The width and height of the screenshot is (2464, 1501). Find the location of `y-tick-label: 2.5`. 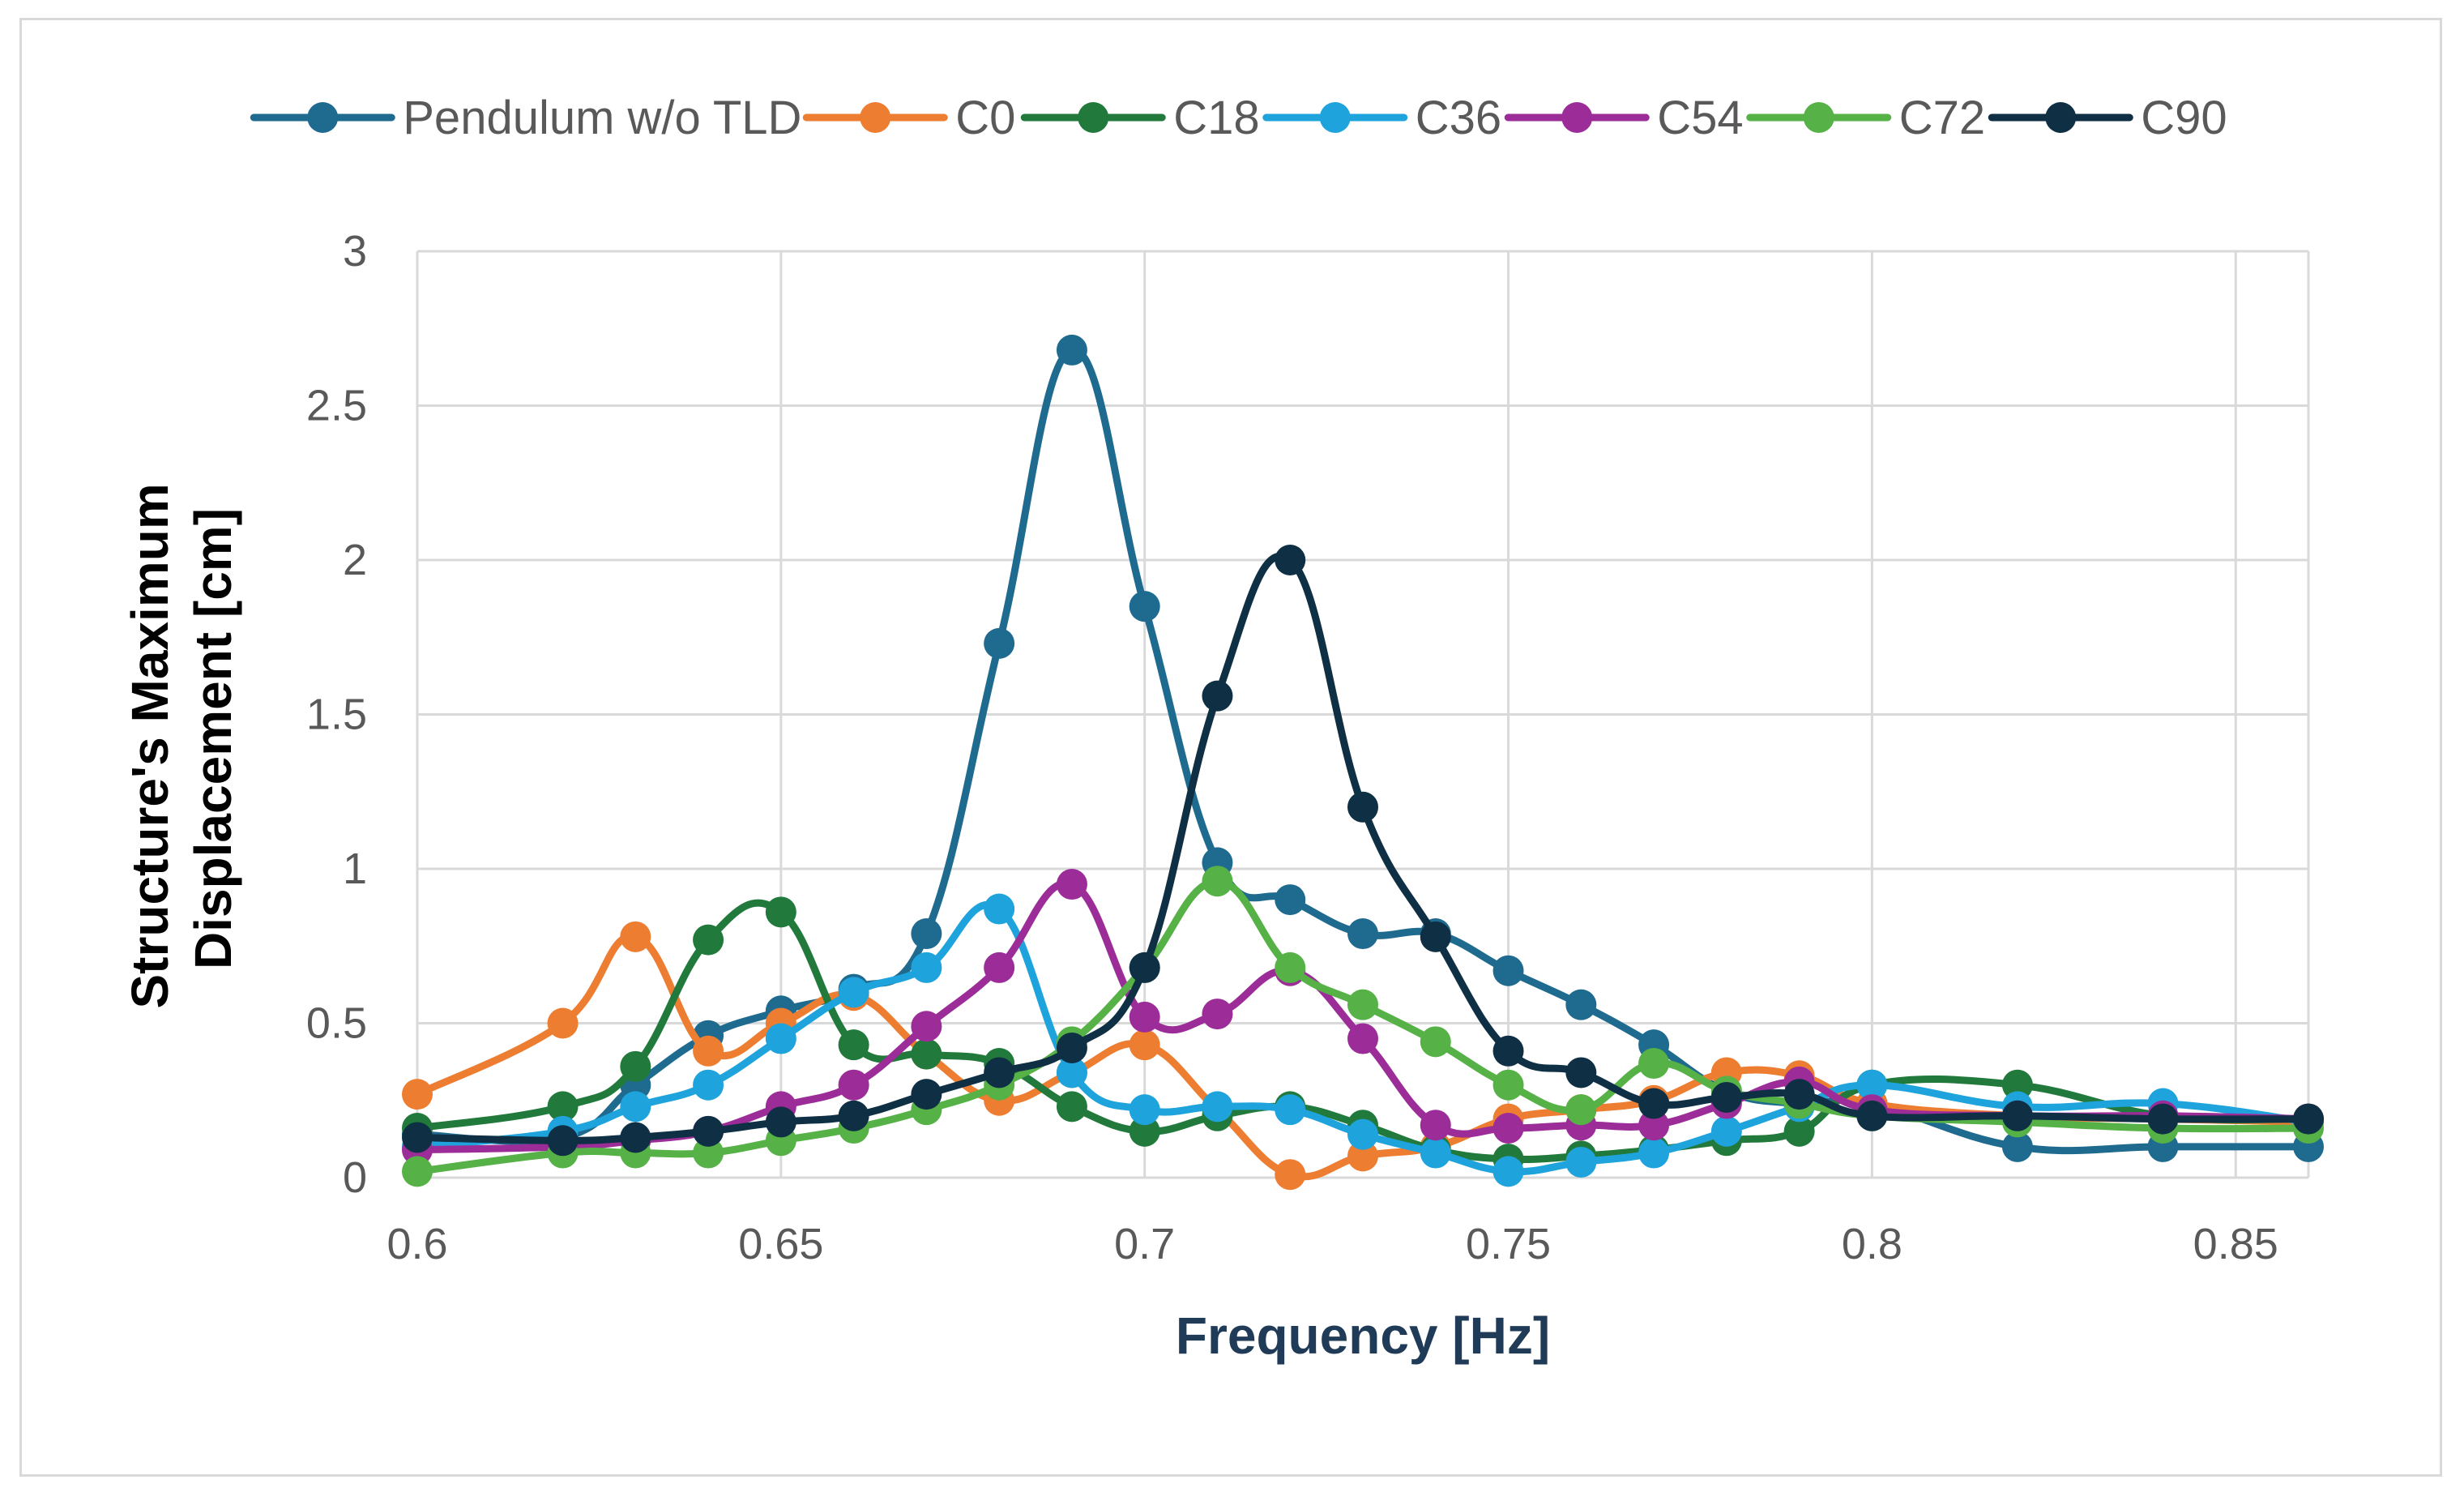

y-tick-label: 2.5 is located at coordinates (336, 406).